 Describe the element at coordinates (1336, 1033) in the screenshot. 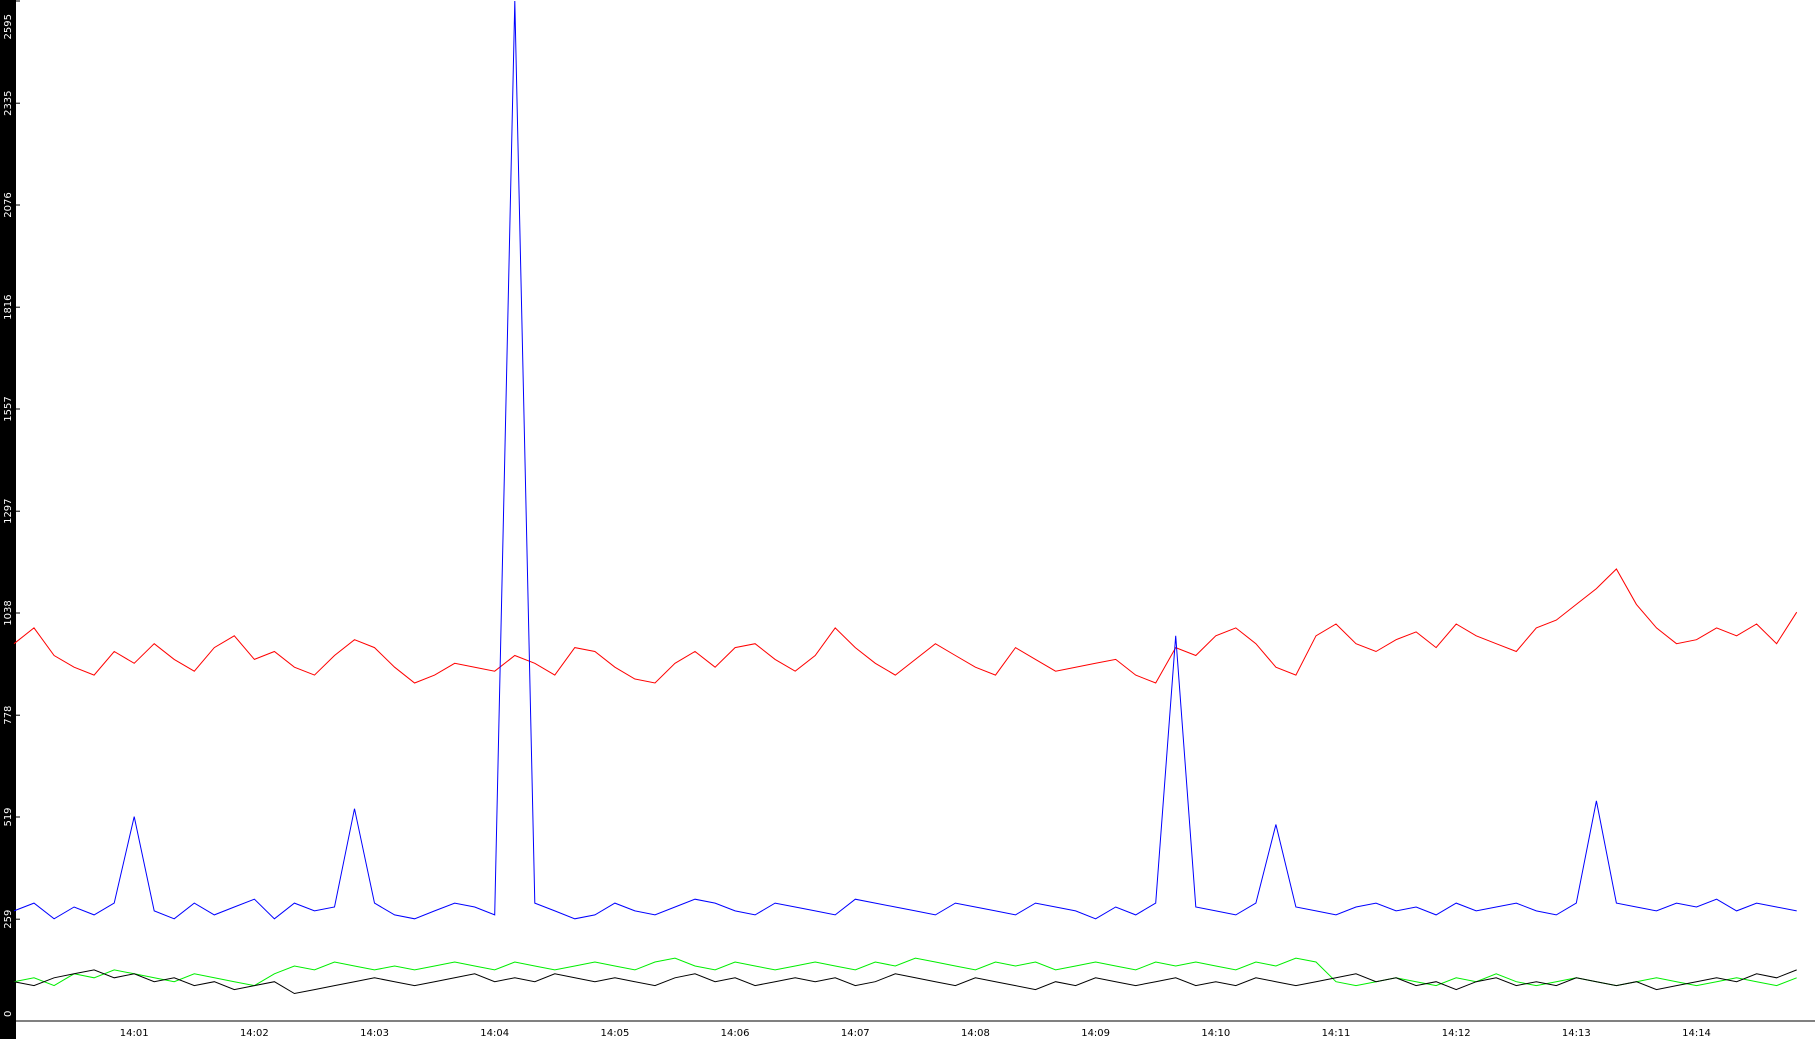

I see `x-tick-label: 14:11` at that location.